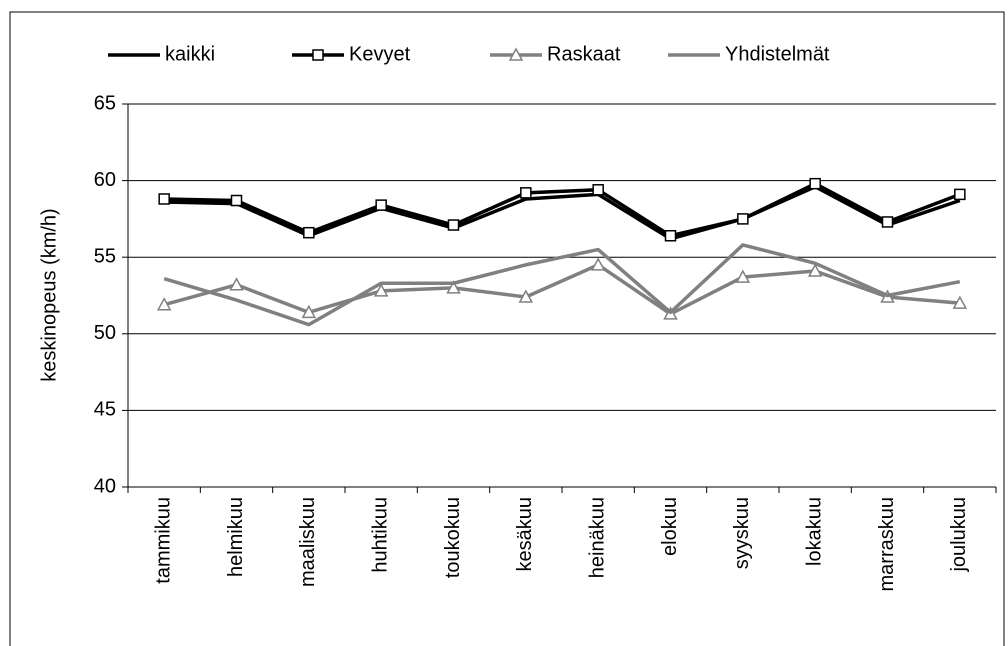 This screenshot has width=1008, height=646. I want to click on x-tick-label: kesäkuu, so click(525, 534).